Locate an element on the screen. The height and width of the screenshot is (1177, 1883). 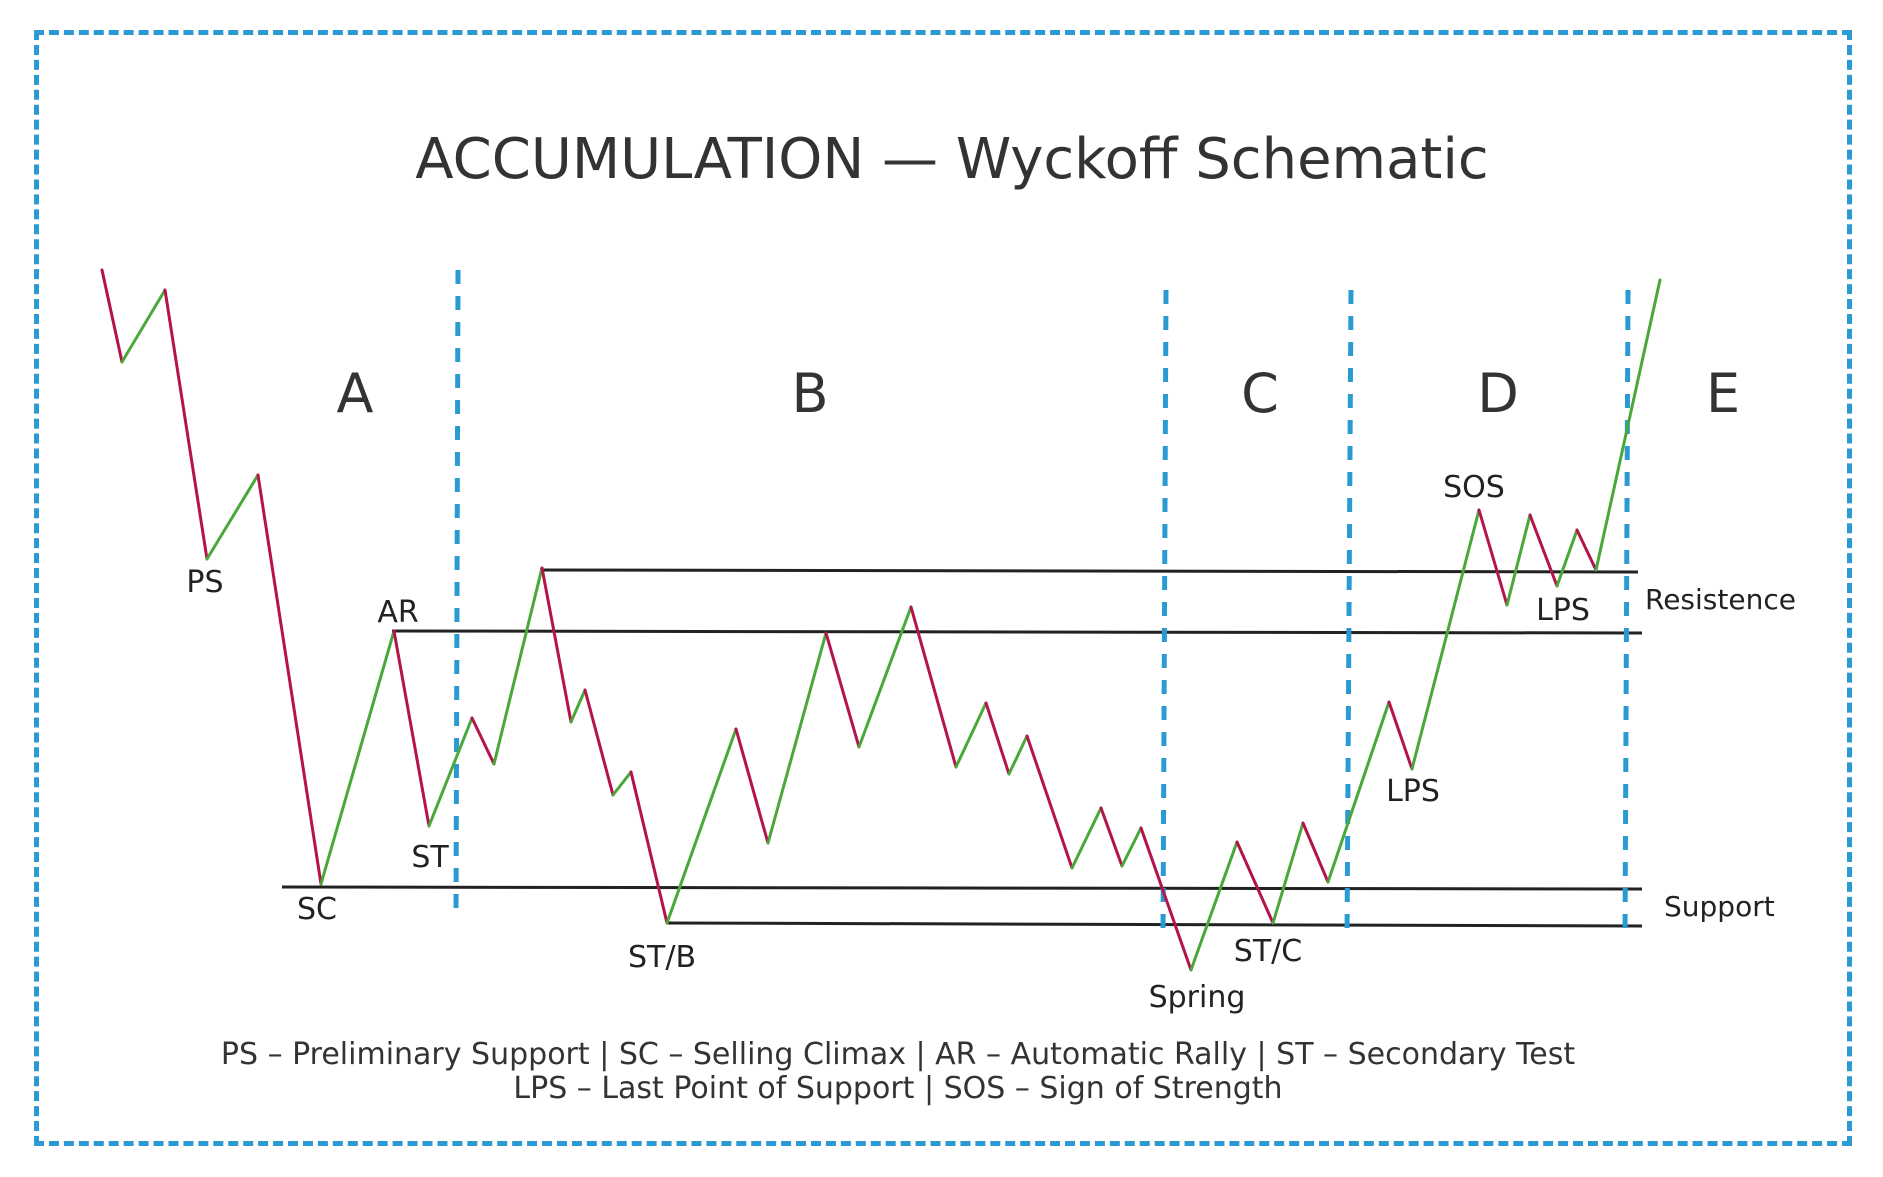
phase-label-a: A is located at coordinates (355, 393).